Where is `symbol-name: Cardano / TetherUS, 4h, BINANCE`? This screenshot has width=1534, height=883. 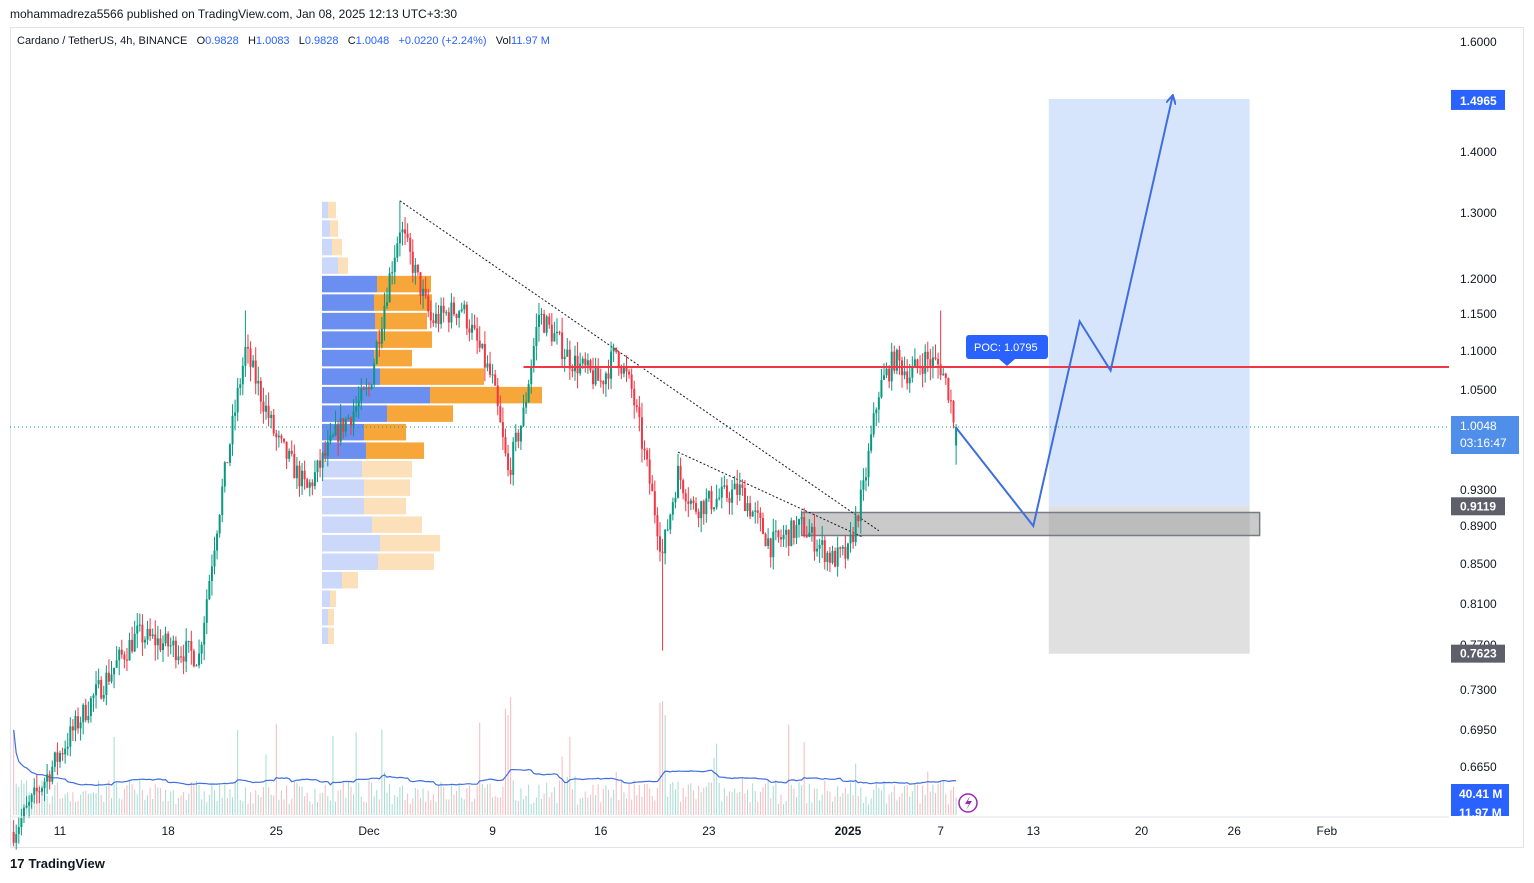 symbol-name: Cardano / TetherUS, 4h, BINANCE is located at coordinates (102, 41).